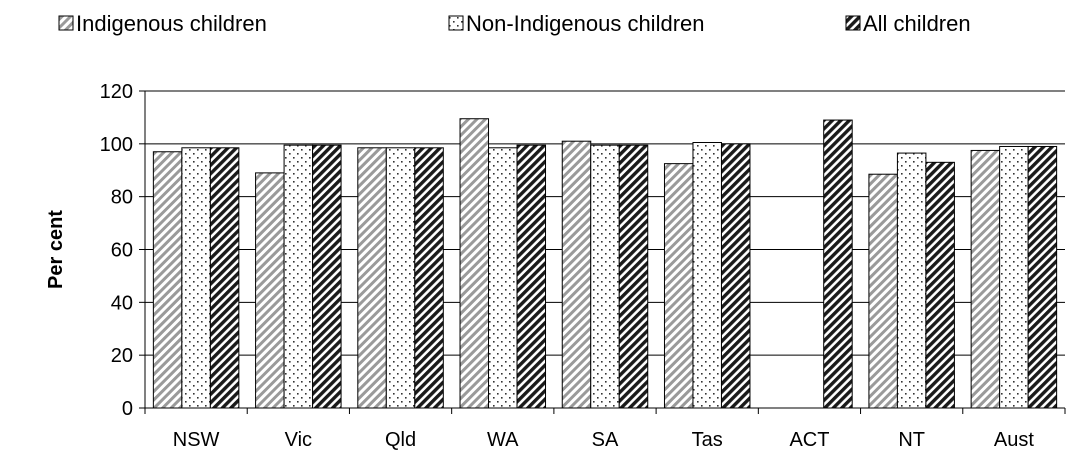 The height and width of the screenshot is (459, 1076). I want to click on bar-qld-indigenous-children, so click(372, 278).